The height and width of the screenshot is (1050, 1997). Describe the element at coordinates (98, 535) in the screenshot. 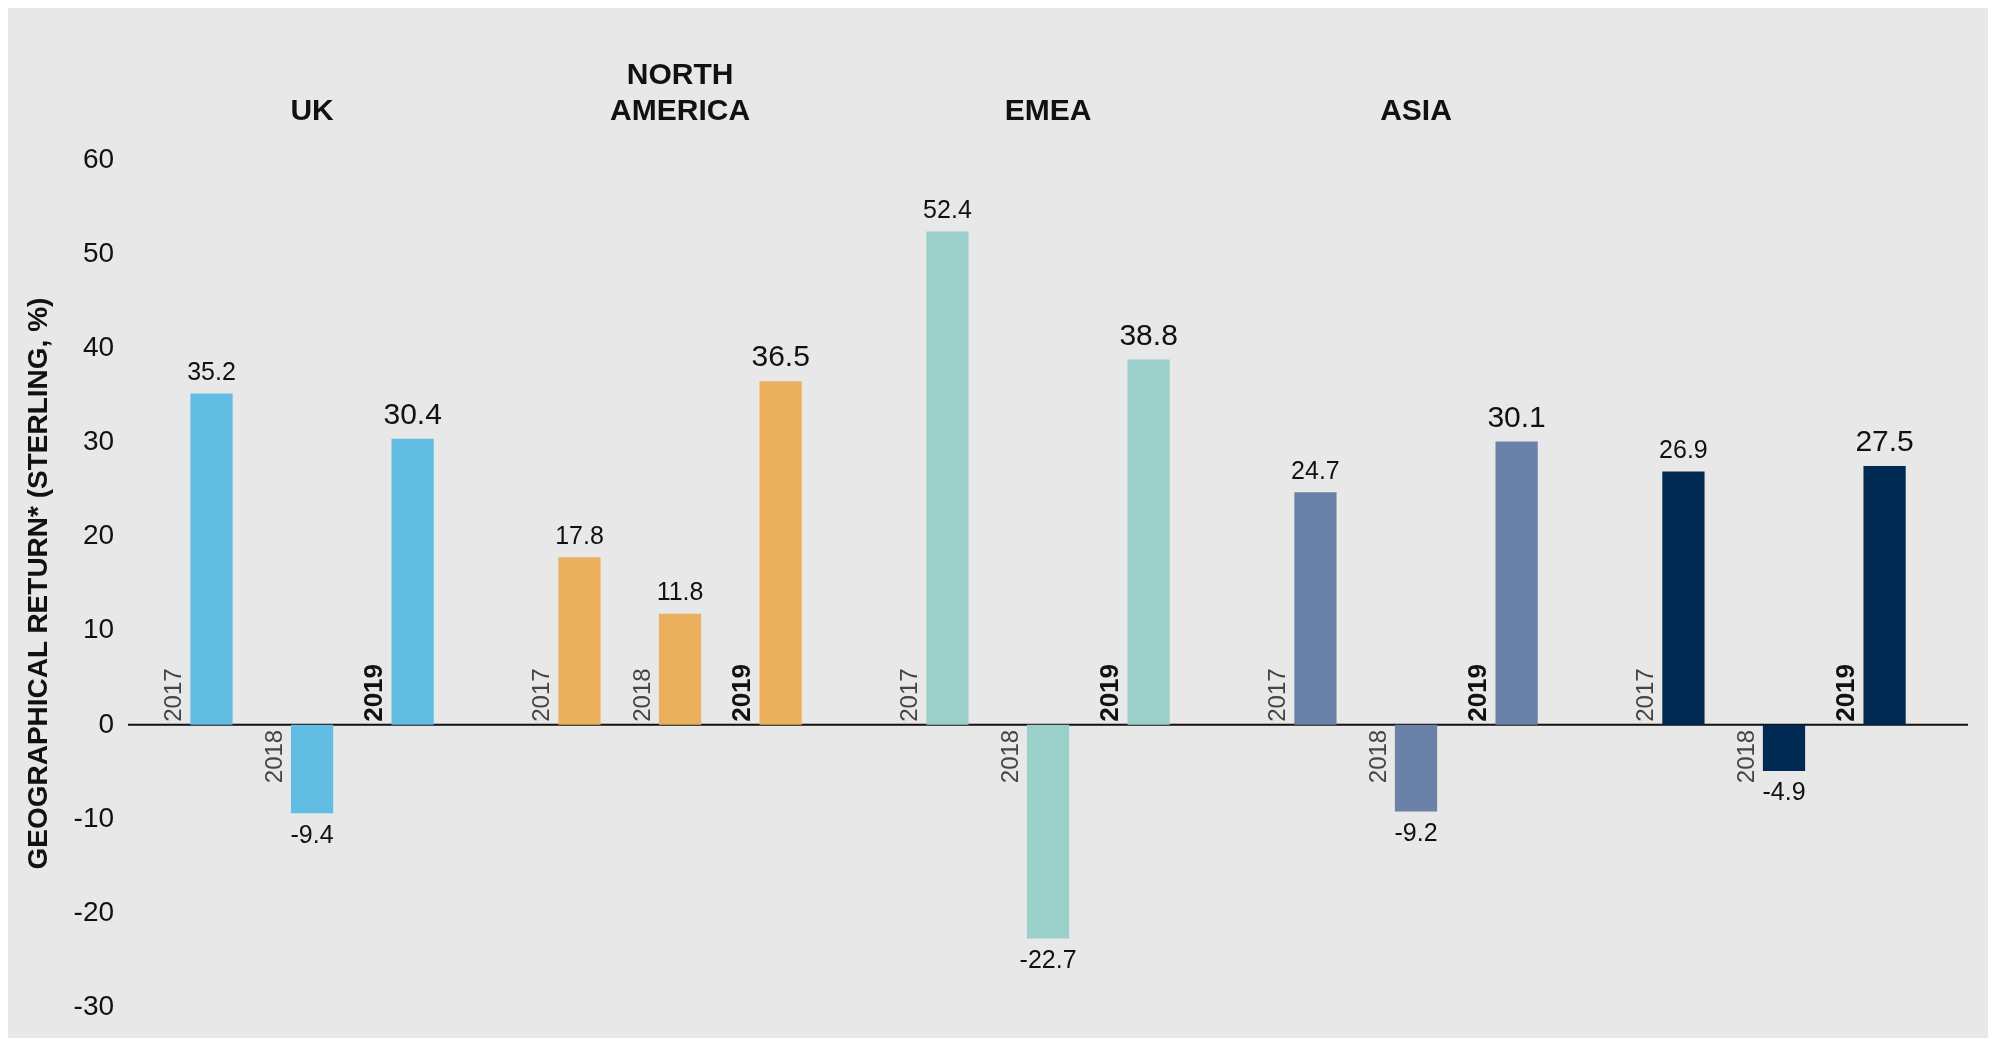

I see `y-tick-label: 20` at that location.